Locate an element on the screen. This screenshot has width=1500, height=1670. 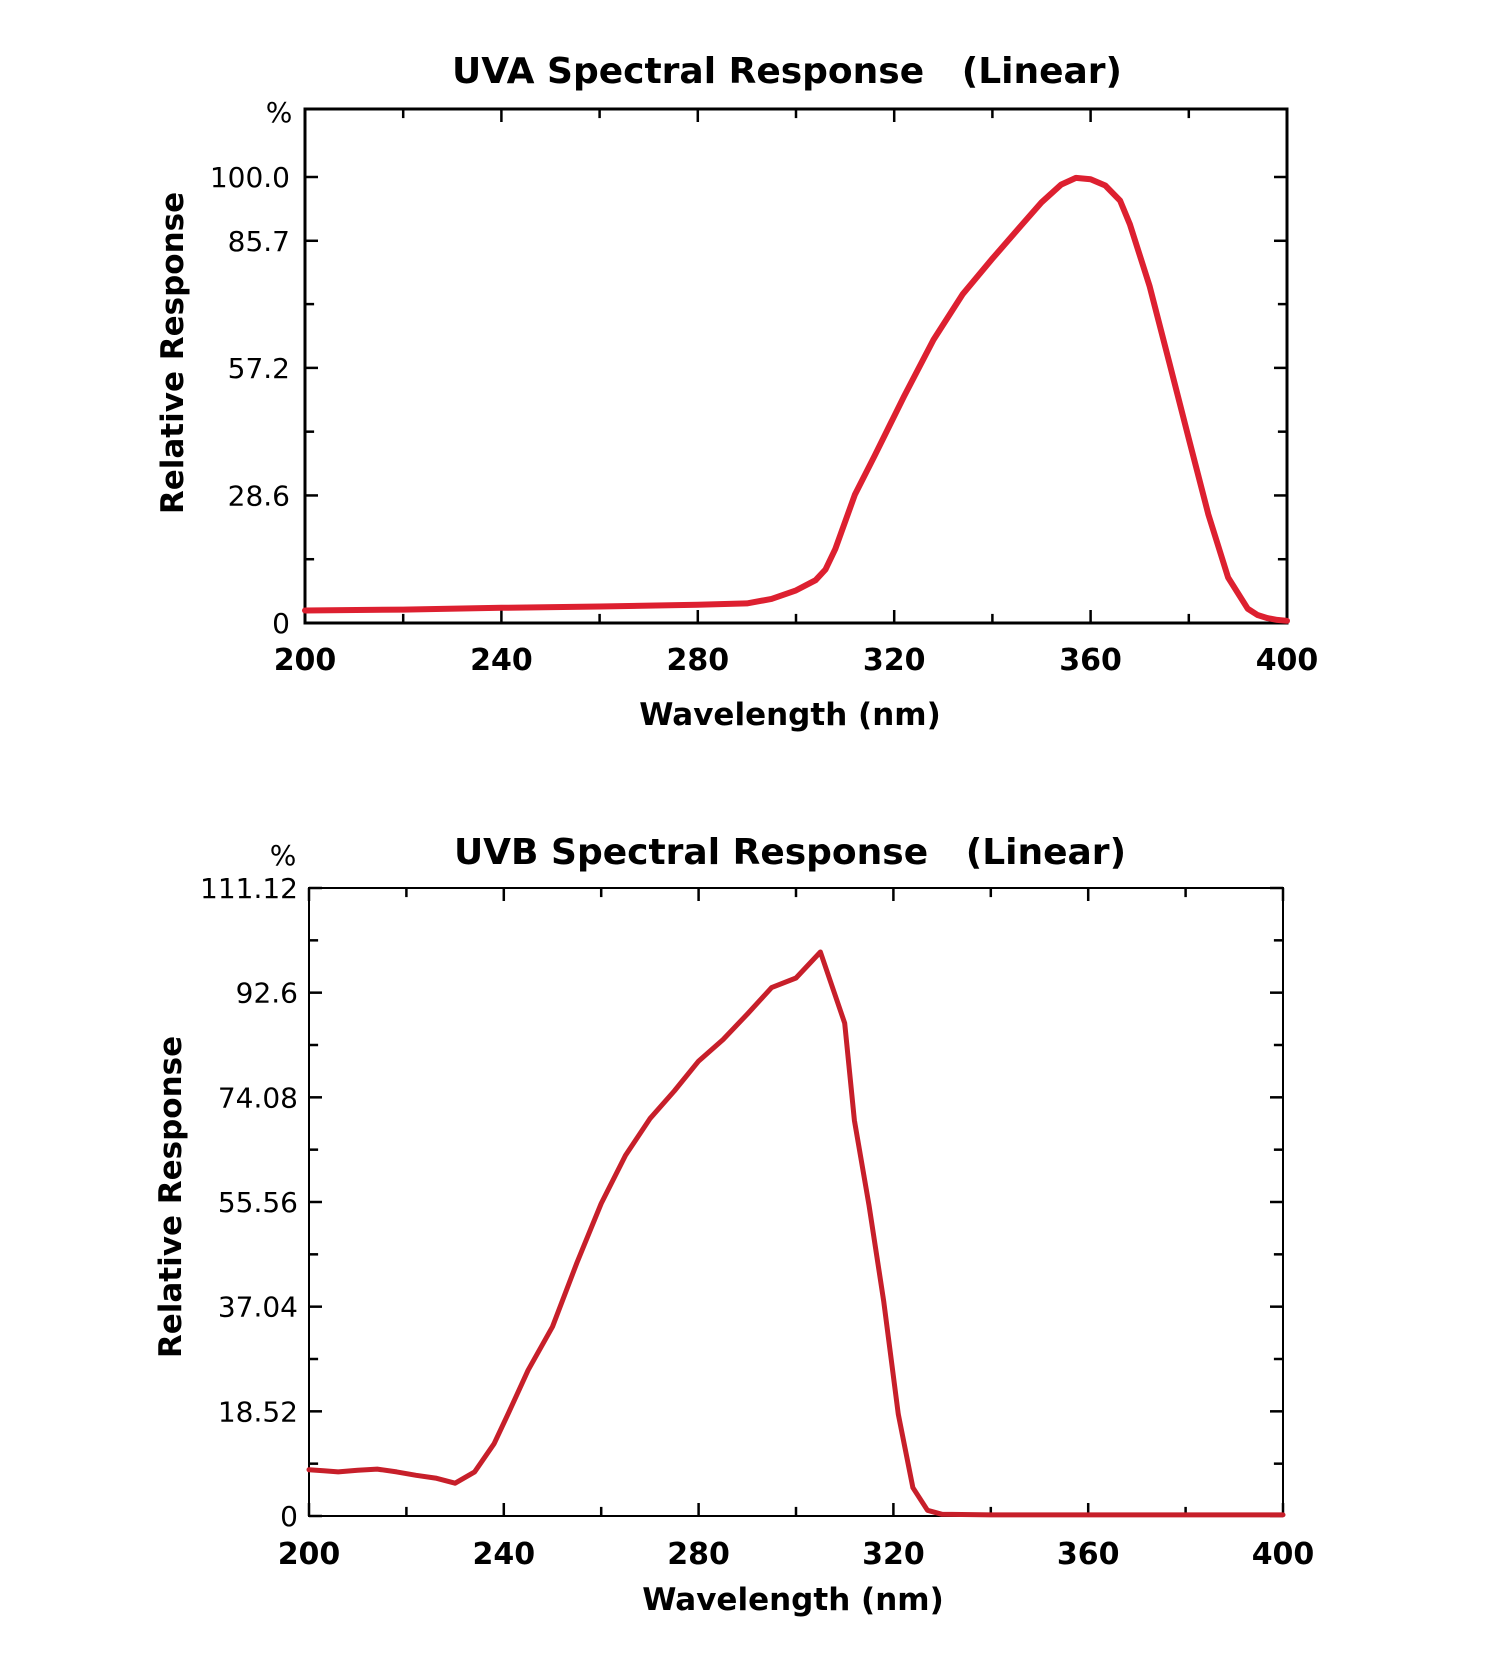
y-tick-label: 92.6 is located at coordinates (267, 993).